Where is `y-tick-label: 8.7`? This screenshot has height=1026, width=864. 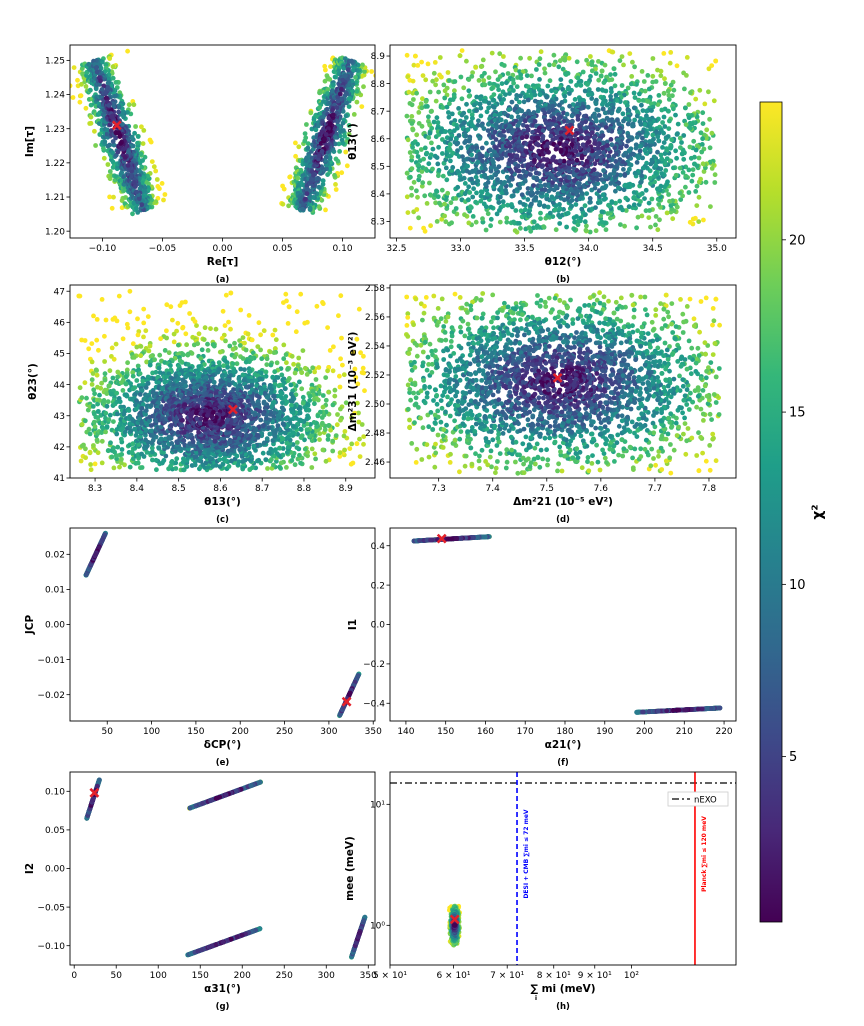 y-tick-label: 8.7 is located at coordinates (378, 112).